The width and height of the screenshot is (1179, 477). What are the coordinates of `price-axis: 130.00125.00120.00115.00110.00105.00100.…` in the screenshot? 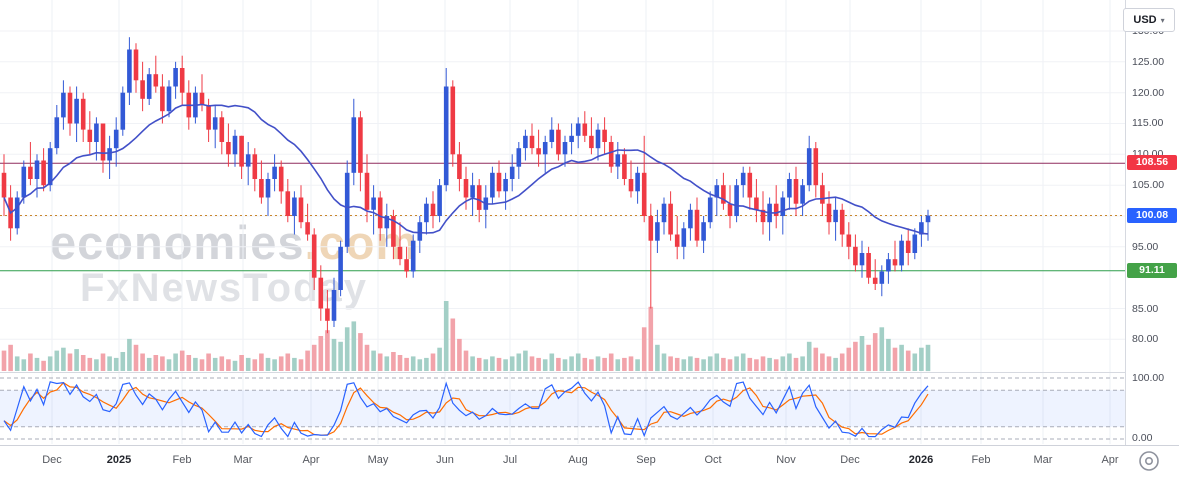 It's located at (1152, 222).